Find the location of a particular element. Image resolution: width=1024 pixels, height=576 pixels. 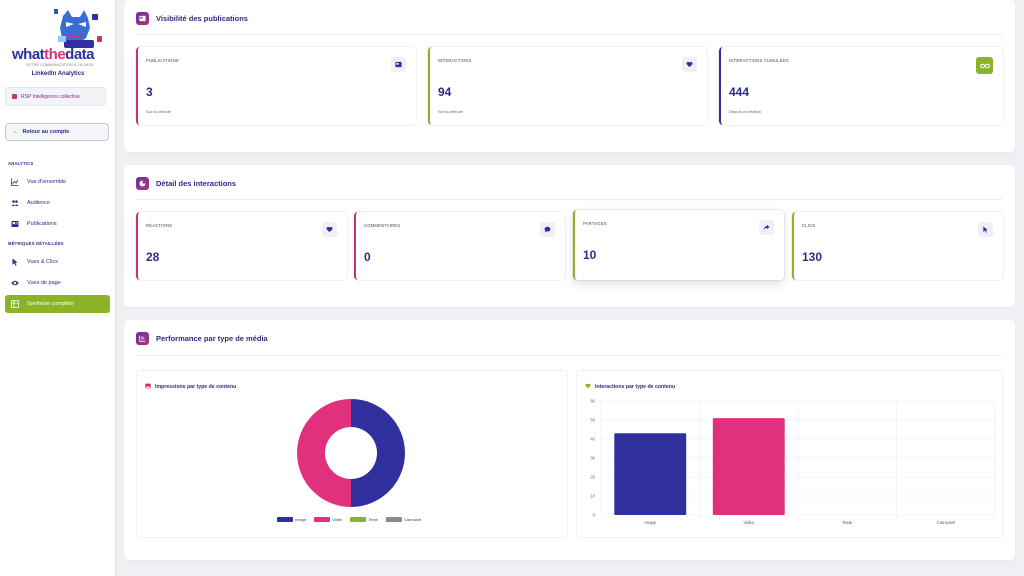

logo-mascot is located at coordinates (78, 28).